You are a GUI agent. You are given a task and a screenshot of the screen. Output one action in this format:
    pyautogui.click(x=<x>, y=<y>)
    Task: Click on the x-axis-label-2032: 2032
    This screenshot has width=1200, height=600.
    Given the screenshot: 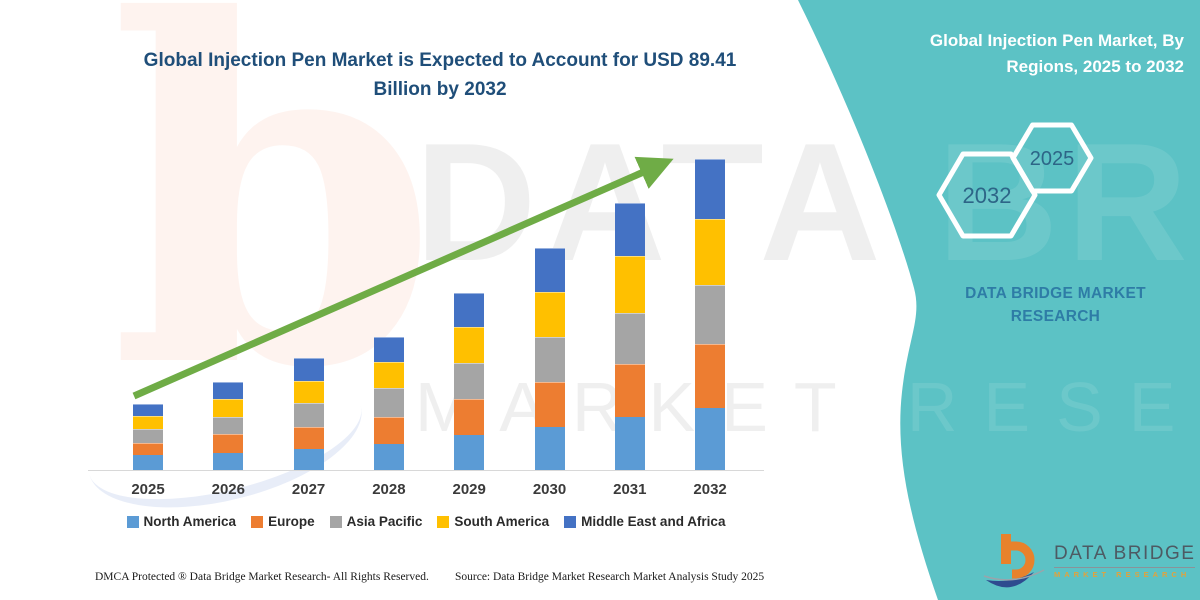 What is the action you would take?
    pyautogui.click(x=710, y=489)
    